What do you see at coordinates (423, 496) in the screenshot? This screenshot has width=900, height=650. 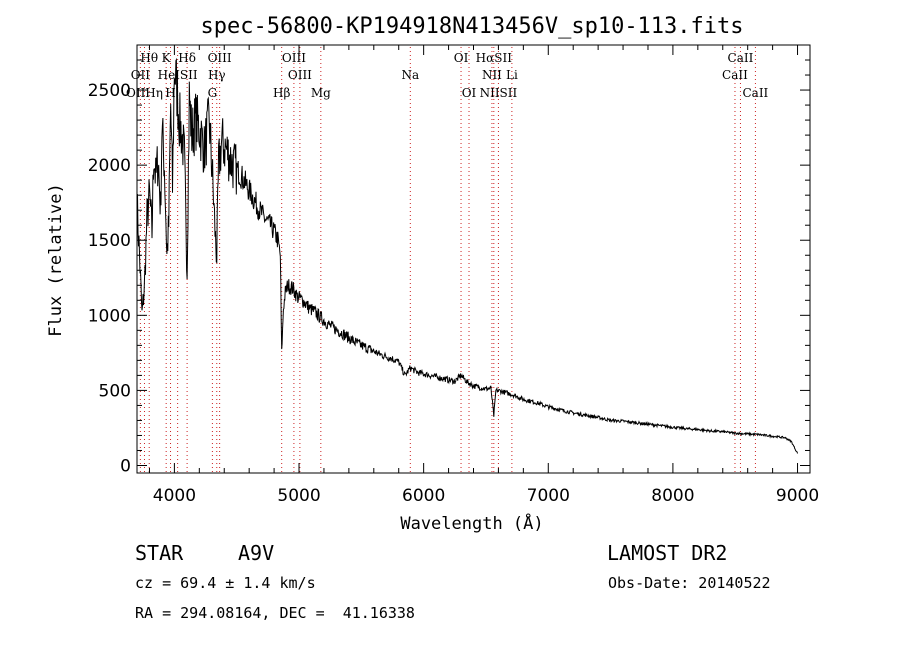 I see `x-tick-label: 6000` at bounding box center [423, 496].